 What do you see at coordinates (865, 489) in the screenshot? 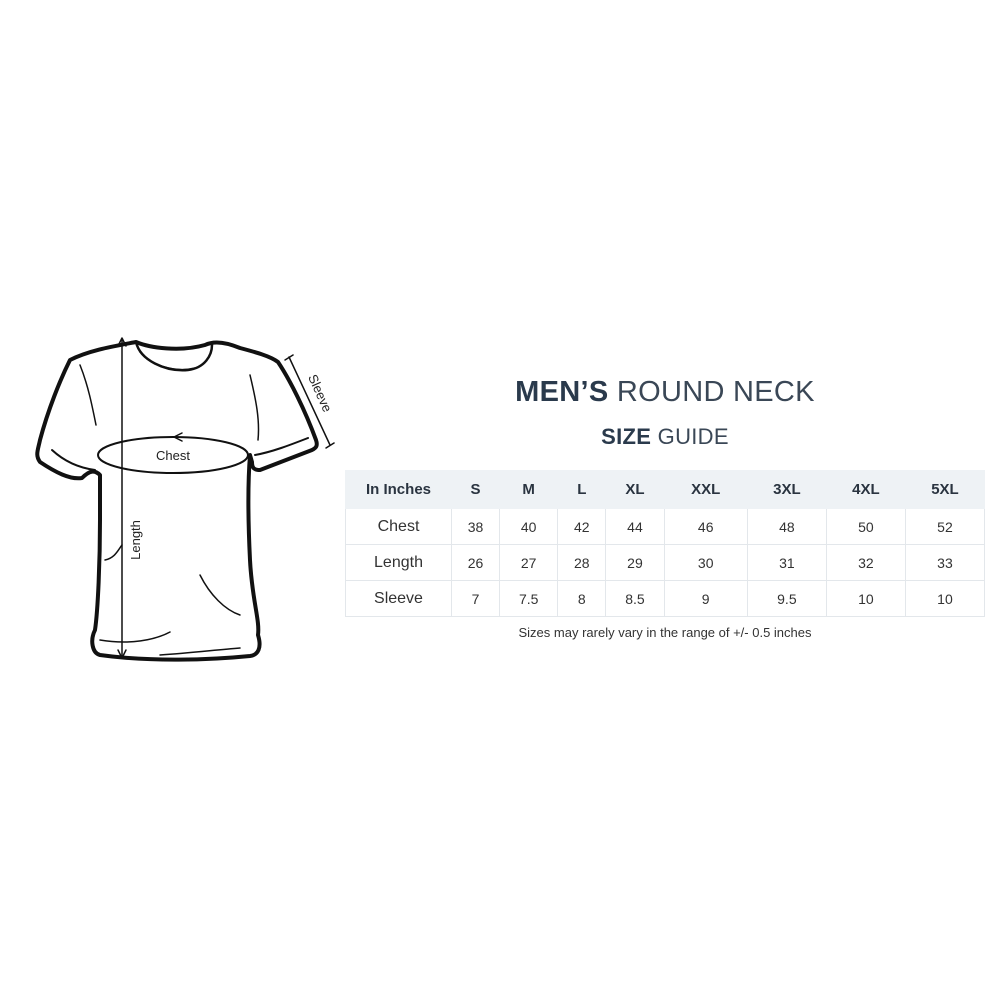
I see `column-header: 4XL` at bounding box center [865, 489].